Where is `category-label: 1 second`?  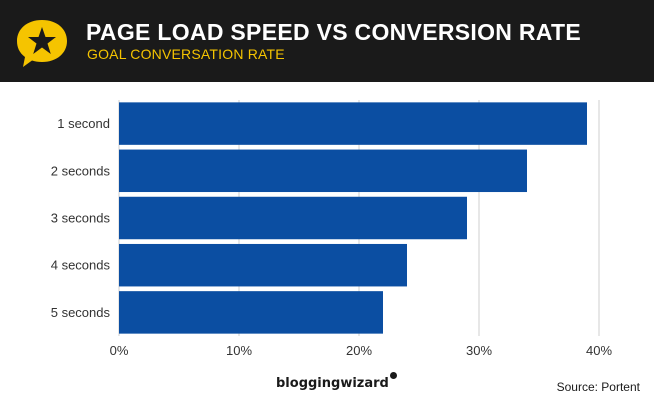 category-label: 1 second is located at coordinates (83, 123).